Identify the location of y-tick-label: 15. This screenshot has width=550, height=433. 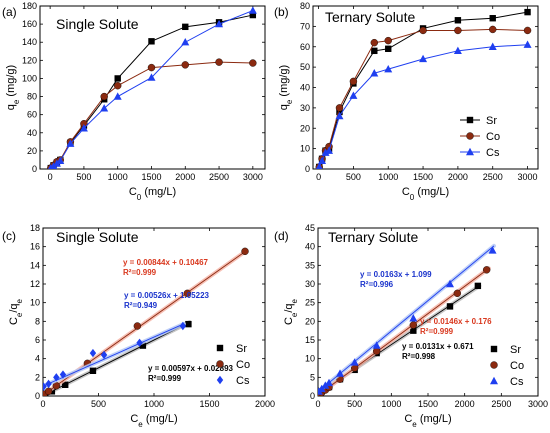
(310, 340).